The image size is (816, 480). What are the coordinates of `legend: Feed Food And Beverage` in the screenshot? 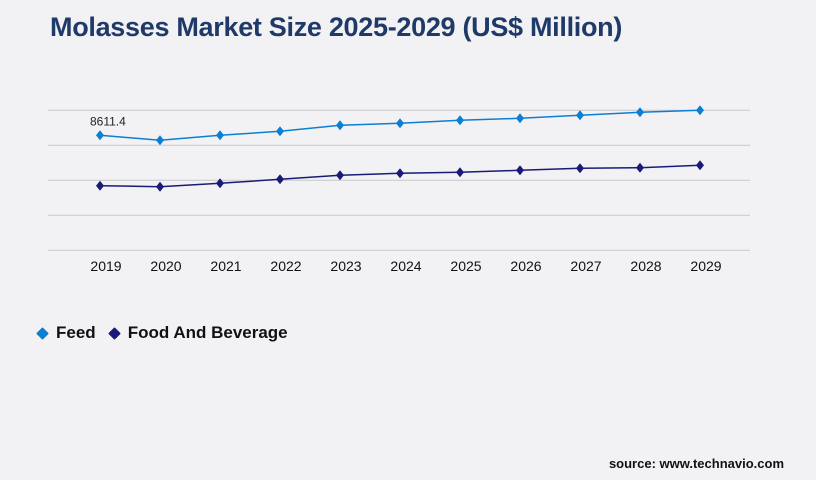 It's located at (169, 333).